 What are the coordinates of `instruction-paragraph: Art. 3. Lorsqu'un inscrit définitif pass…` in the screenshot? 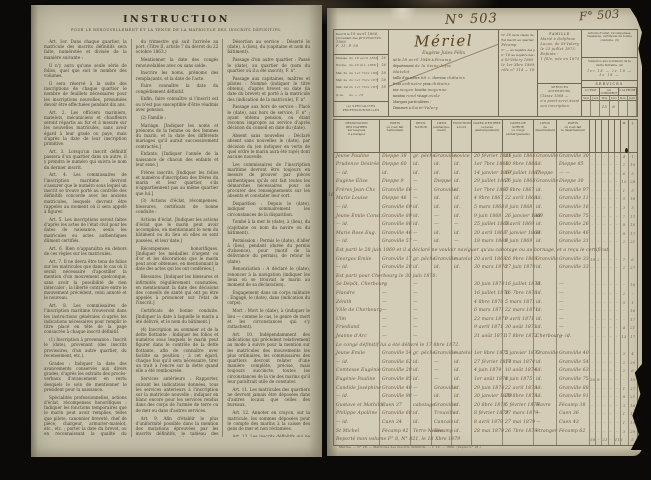 It's located at (85, 159).